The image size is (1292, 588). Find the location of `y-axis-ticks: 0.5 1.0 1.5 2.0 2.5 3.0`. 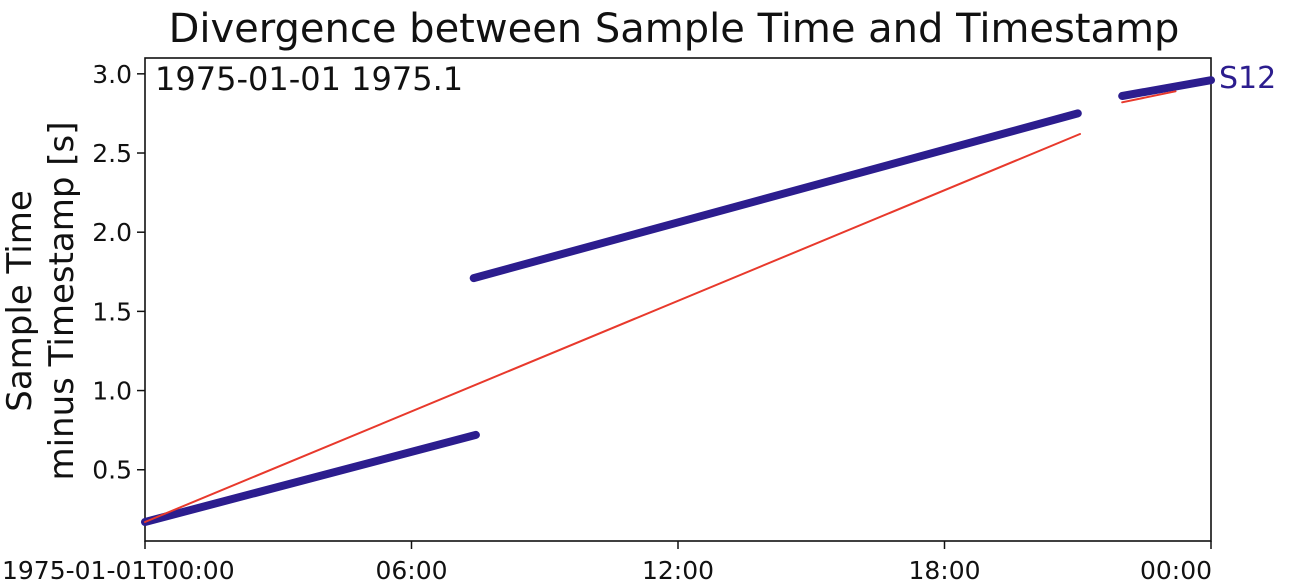

y-axis-ticks: 0.5 1.0 1.5 2.0 2.5 3.0 is located at coordinates (118, 272).